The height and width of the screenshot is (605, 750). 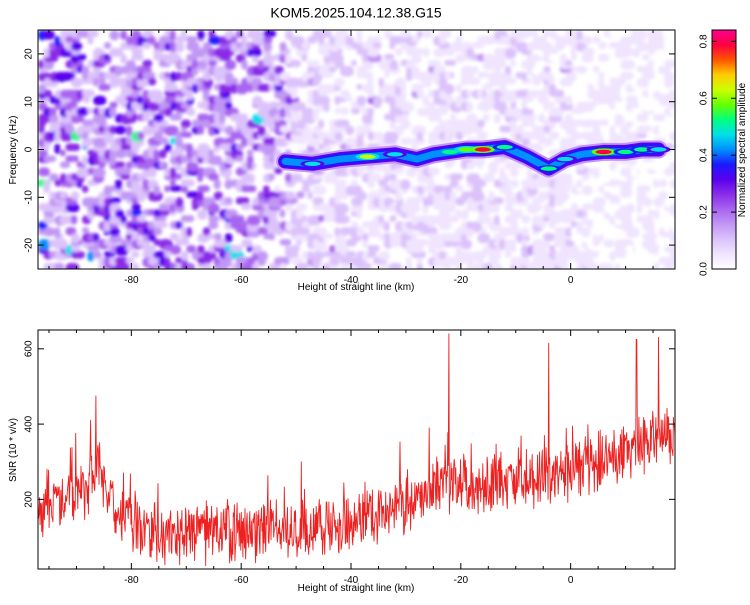 I want to click on colorbar-label: Normalized spectral amplitude, so click(x=742, y=149).